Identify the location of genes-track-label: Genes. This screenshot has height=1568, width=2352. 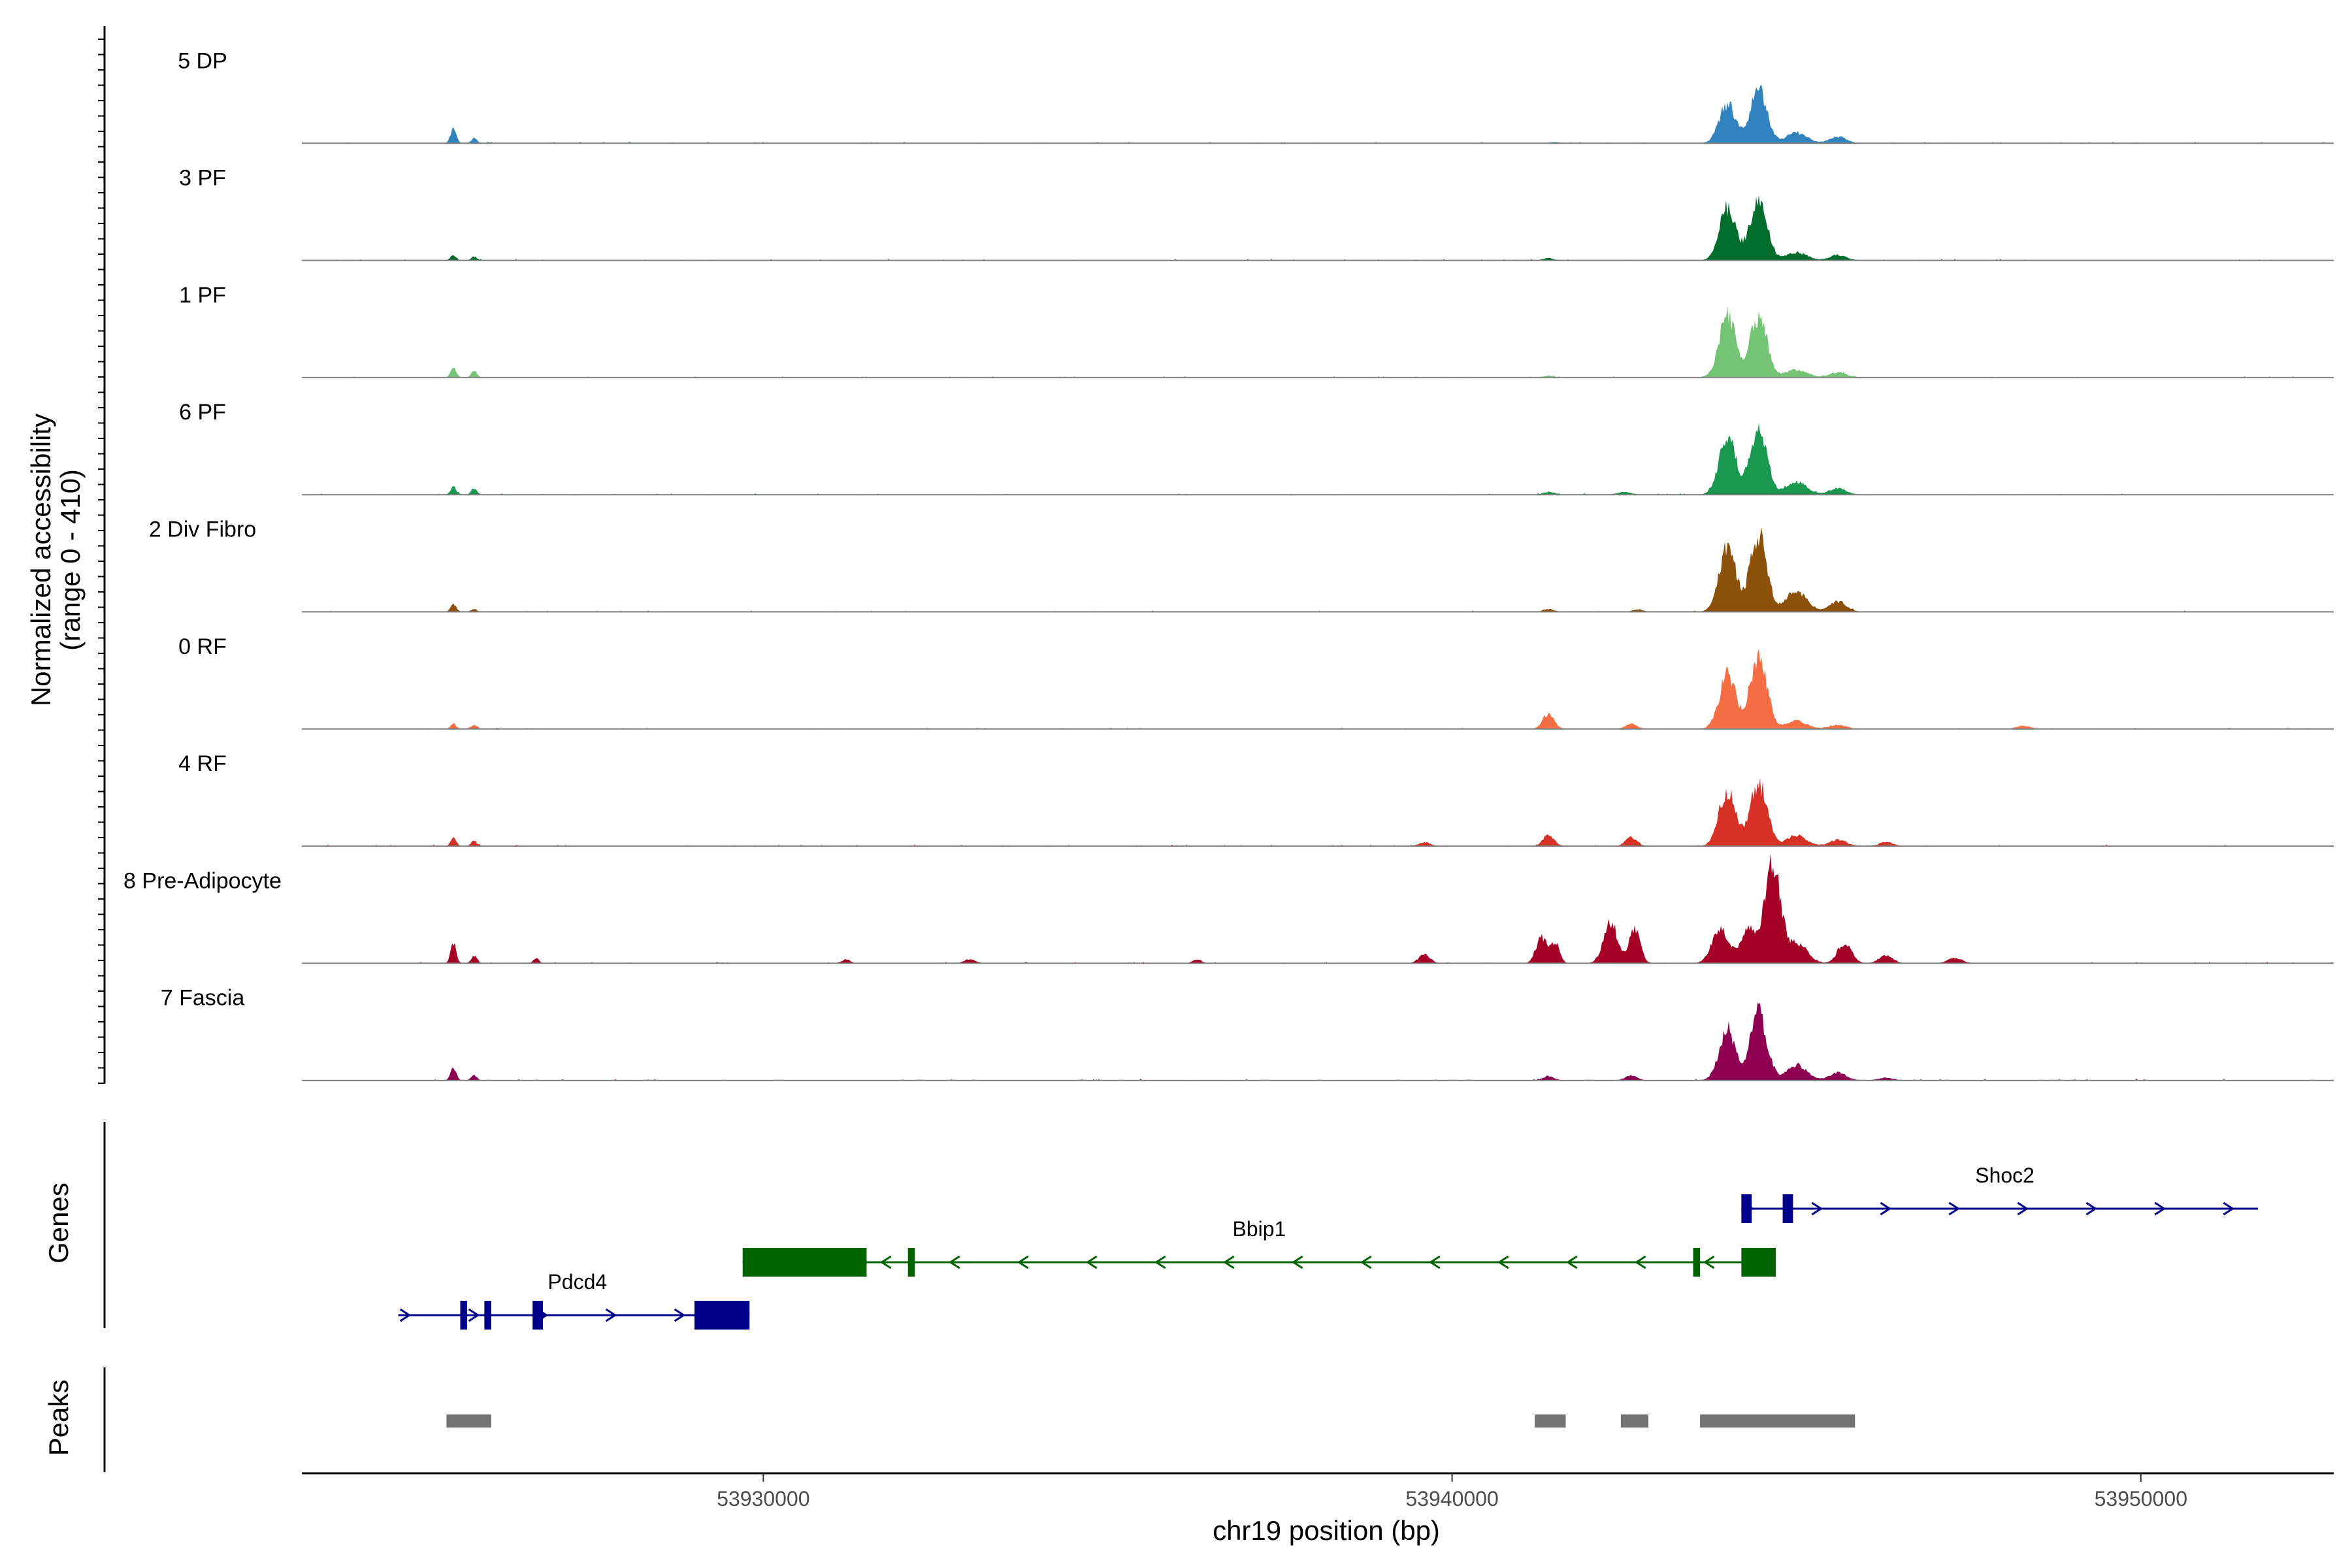
(58, 1223).